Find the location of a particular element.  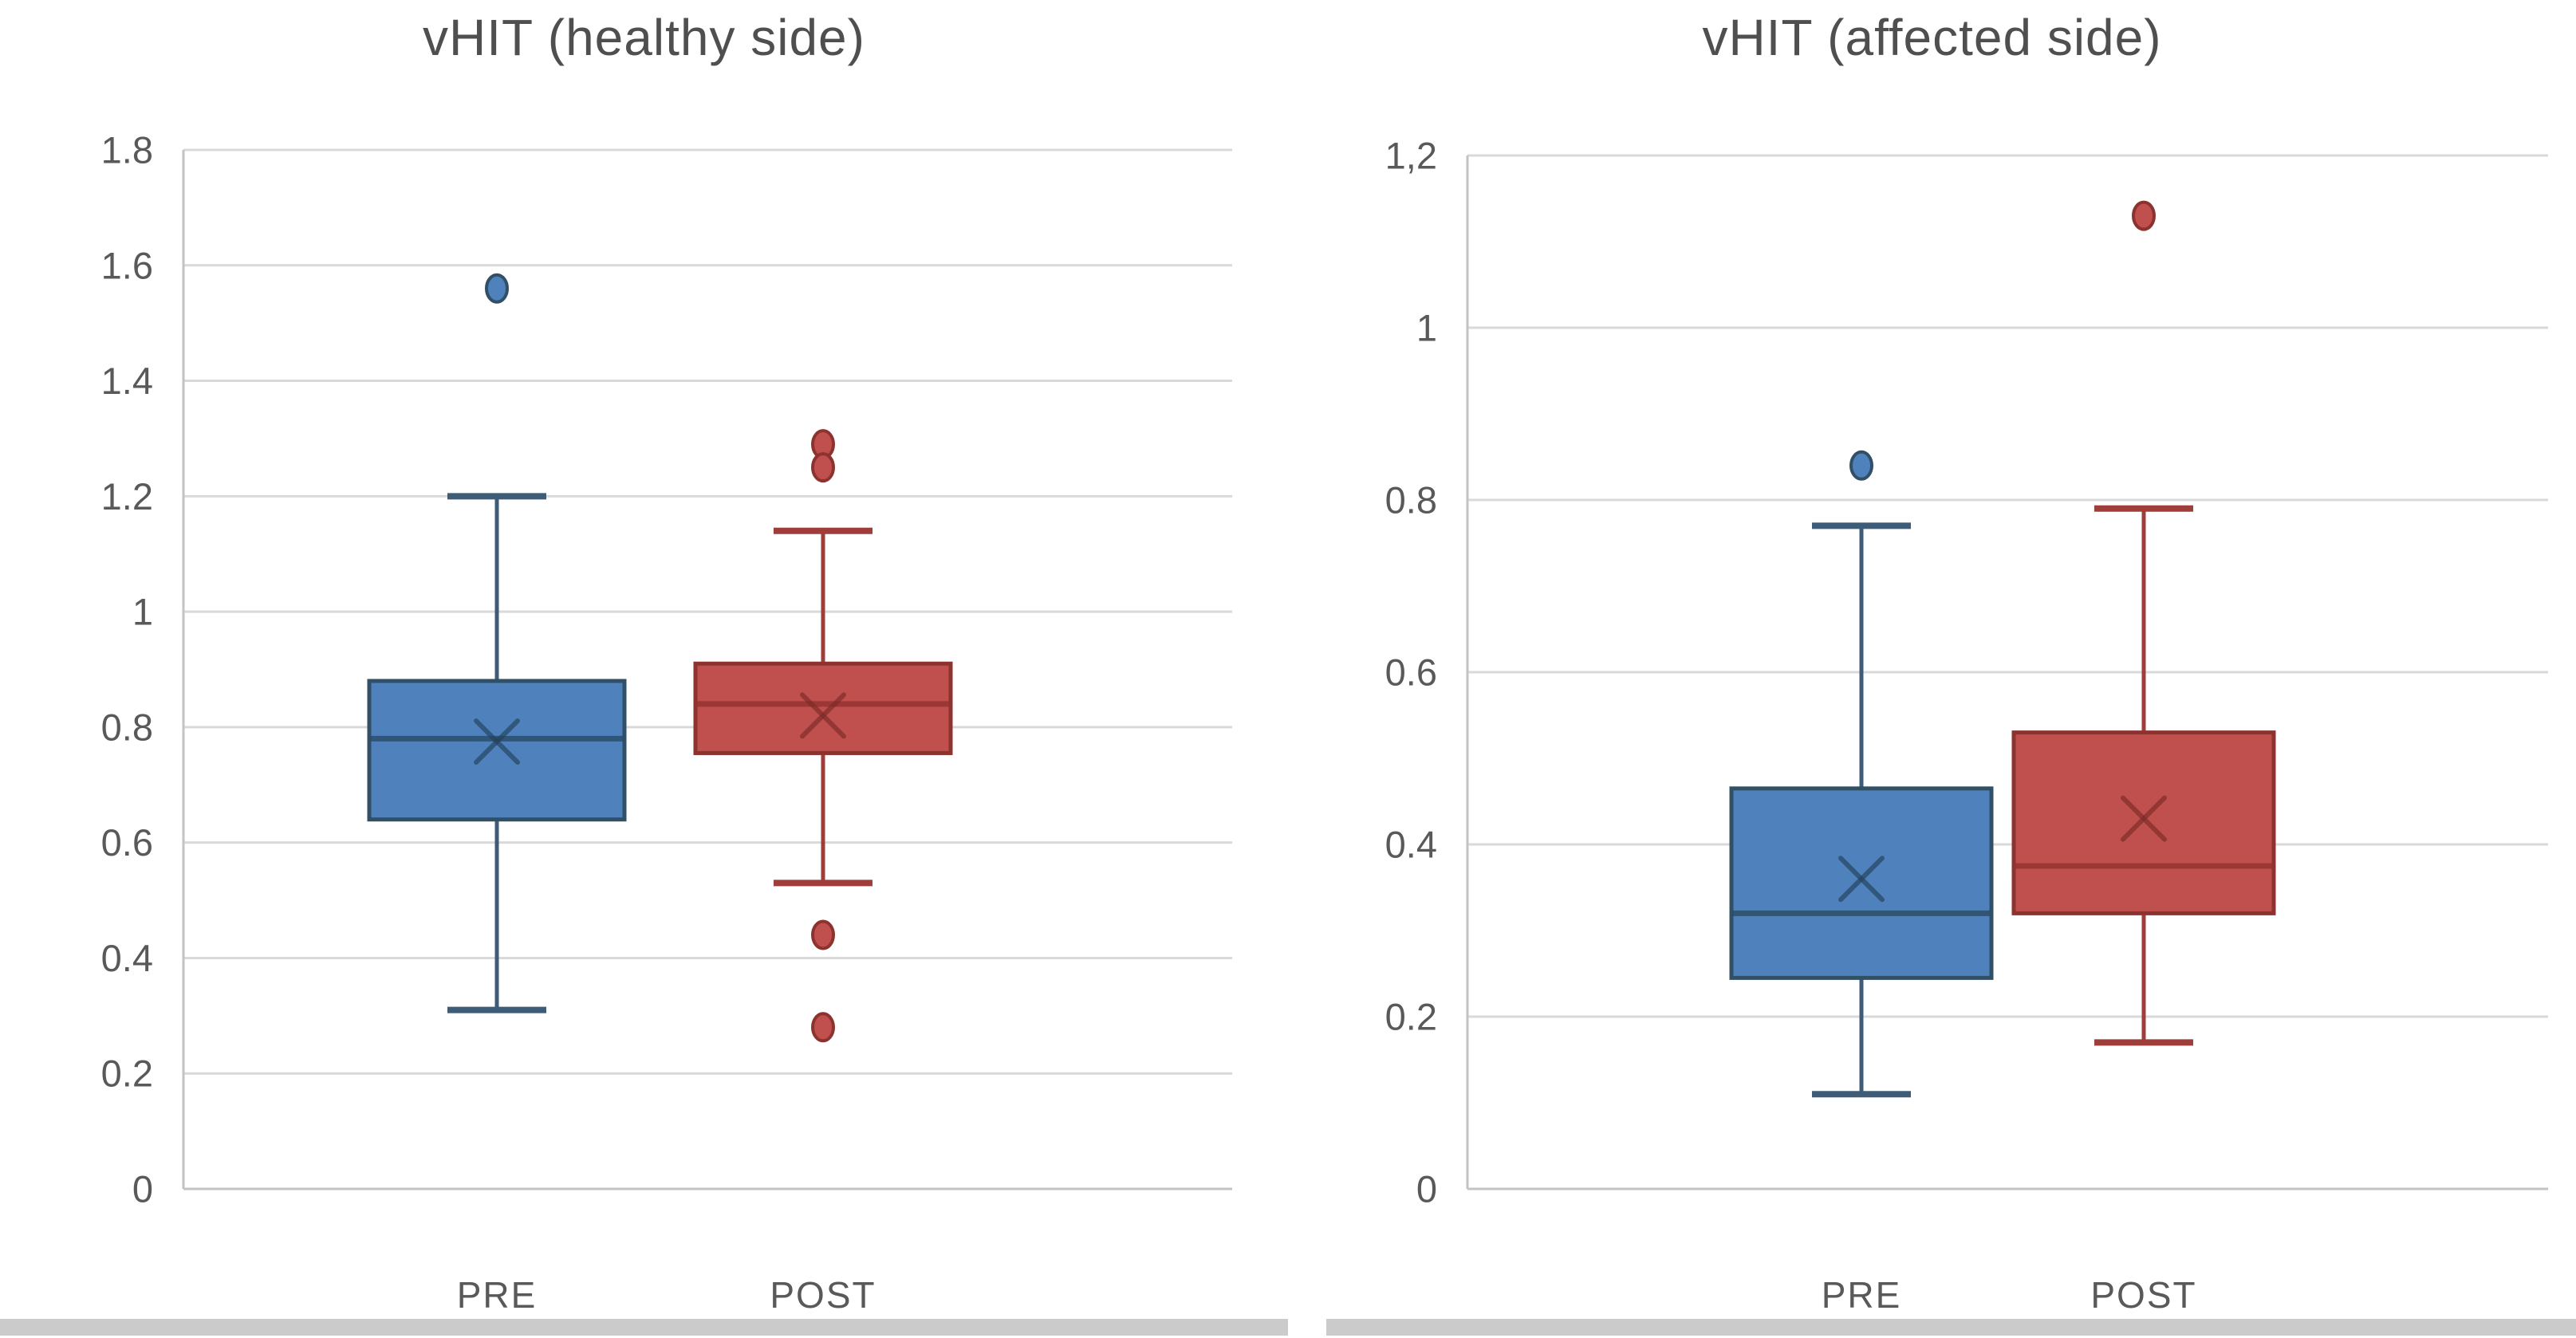

y-tick-label: 1,2 is located at coordinates (1411, 156).